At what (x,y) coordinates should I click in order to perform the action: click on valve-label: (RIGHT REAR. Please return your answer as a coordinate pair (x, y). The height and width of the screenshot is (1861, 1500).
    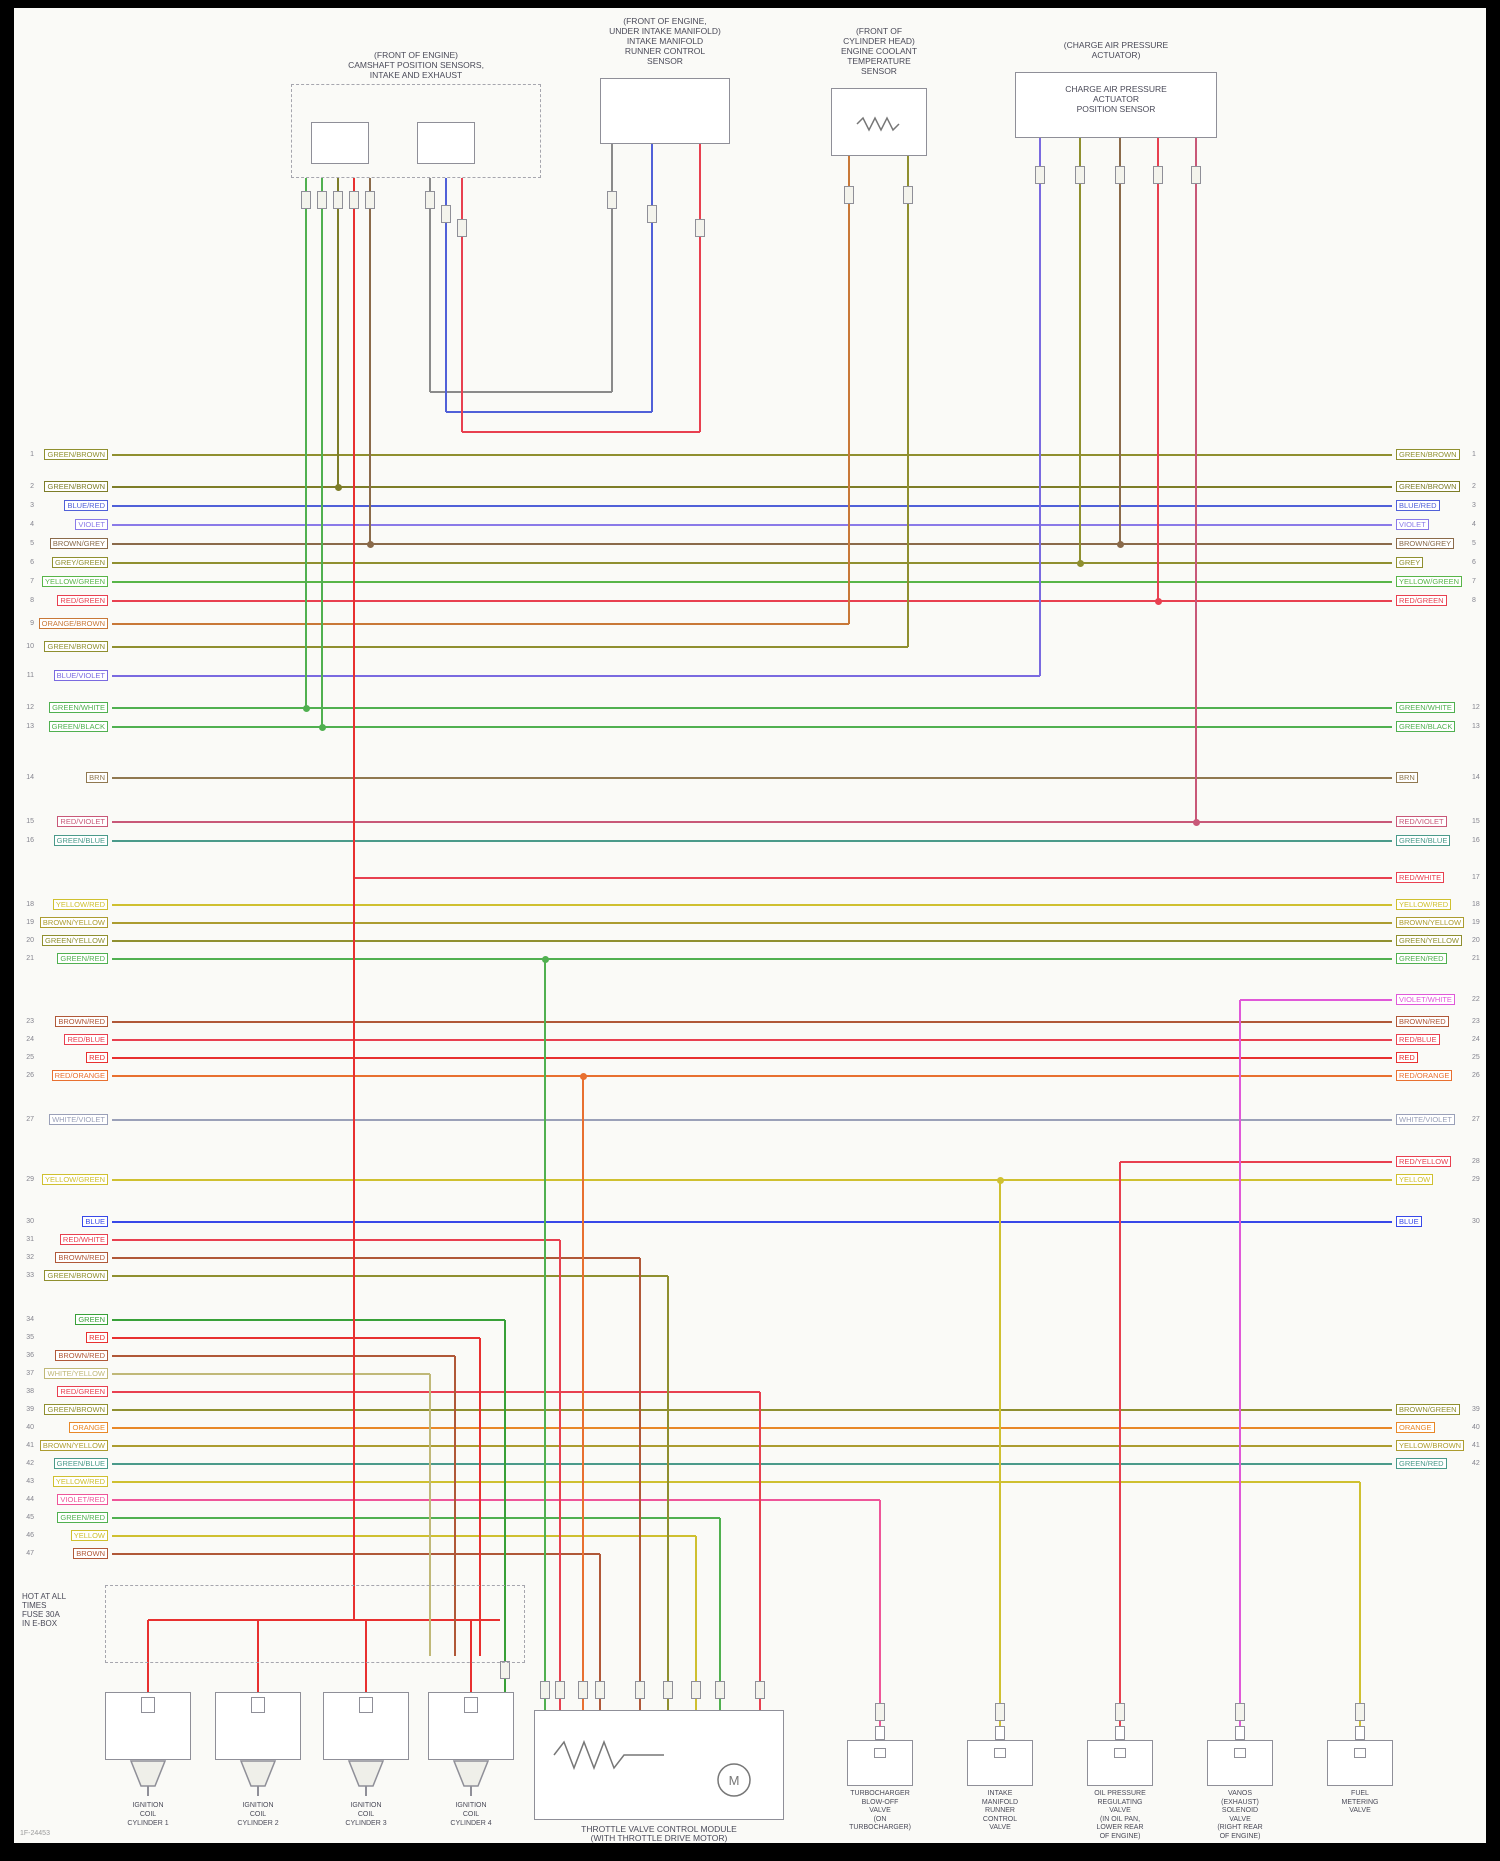
    Looking at the image, I should click on (1240, 1827).